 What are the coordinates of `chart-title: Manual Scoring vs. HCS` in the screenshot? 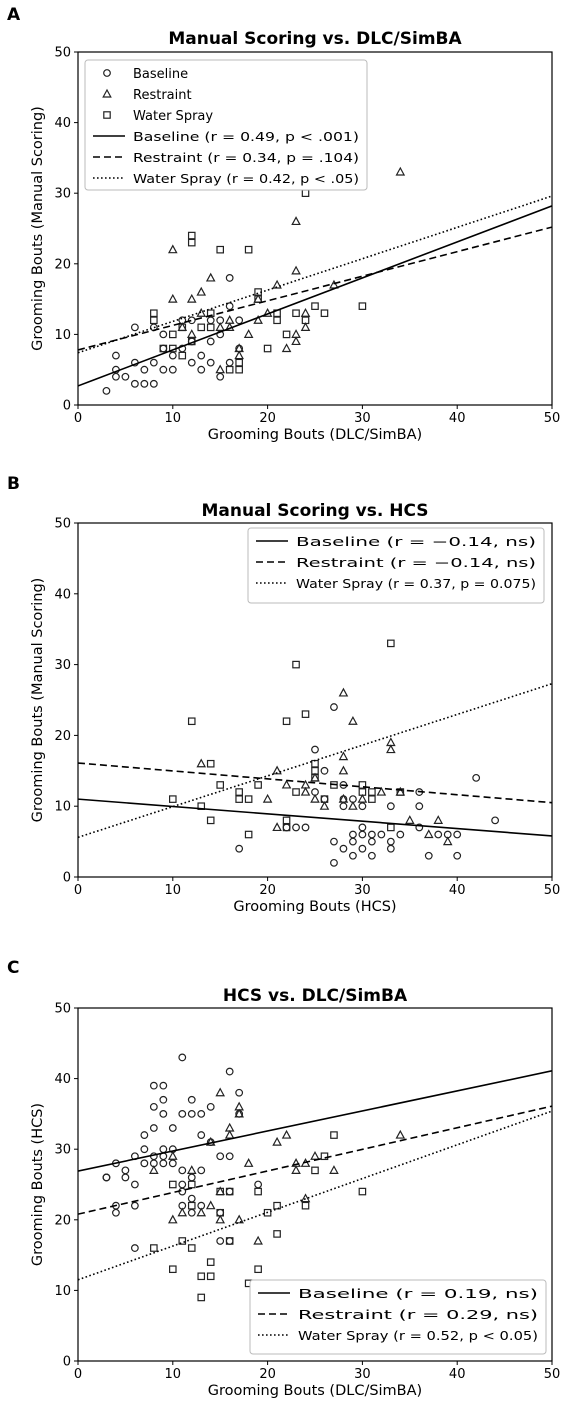 It's located at (314, 511).